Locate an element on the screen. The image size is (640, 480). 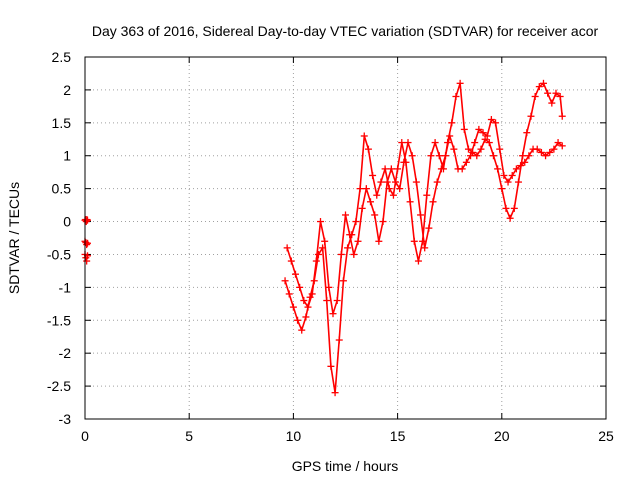
x-tick-label: 0 is located at coordinates (85, 436).